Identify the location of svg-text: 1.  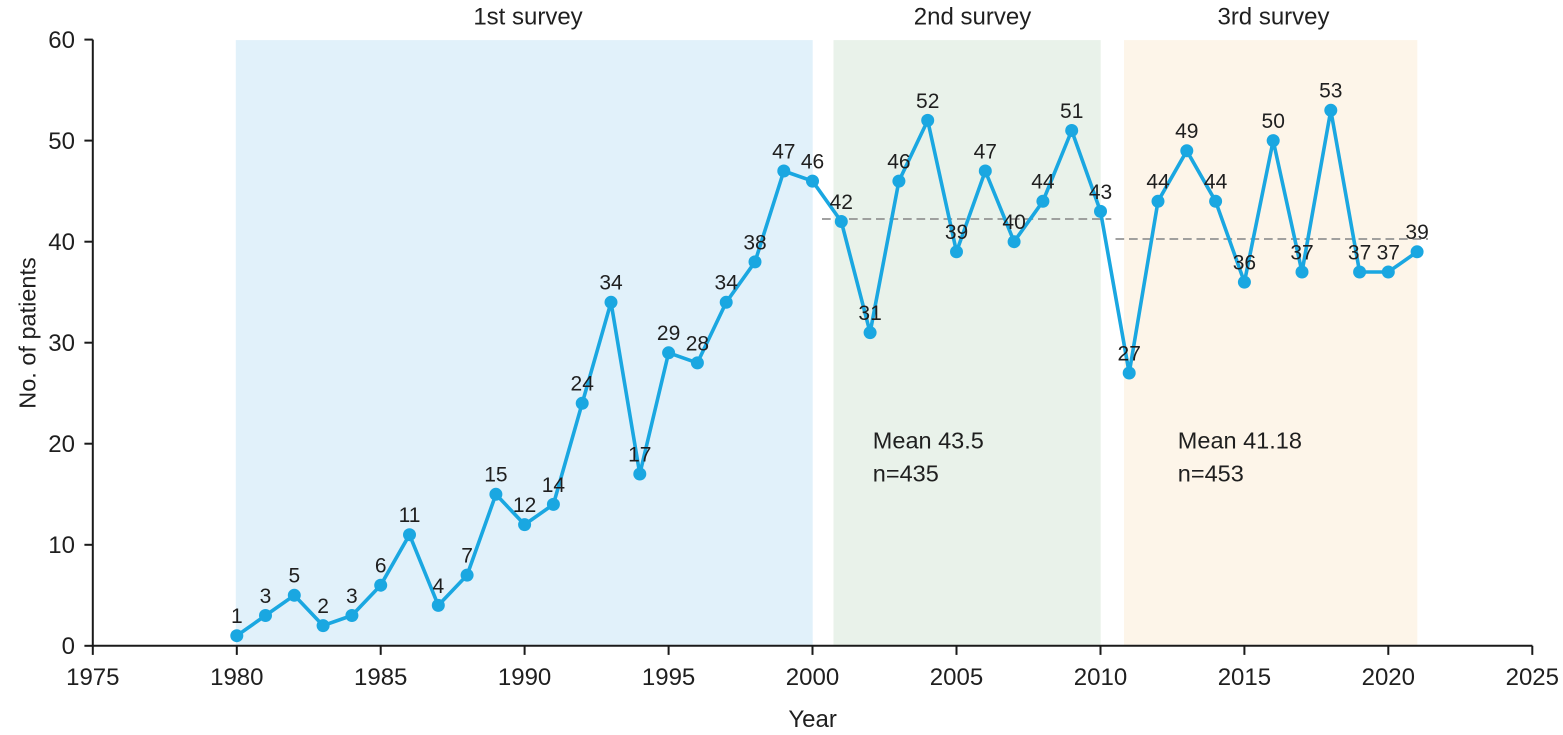
(237, 616).